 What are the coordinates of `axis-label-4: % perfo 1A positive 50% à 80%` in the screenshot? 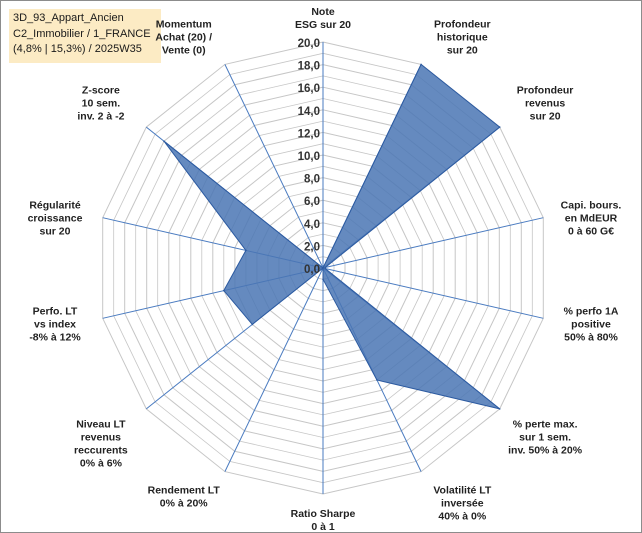 It's located at (591, 325).